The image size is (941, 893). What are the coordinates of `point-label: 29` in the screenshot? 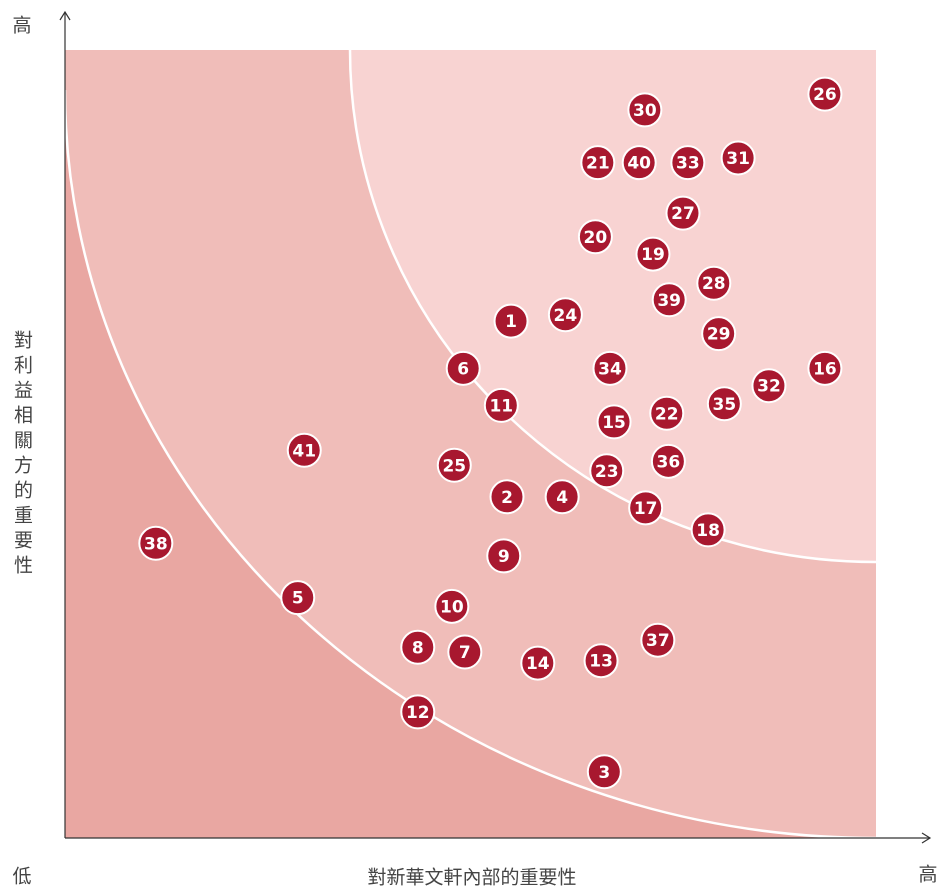 It's located at (719, 335).